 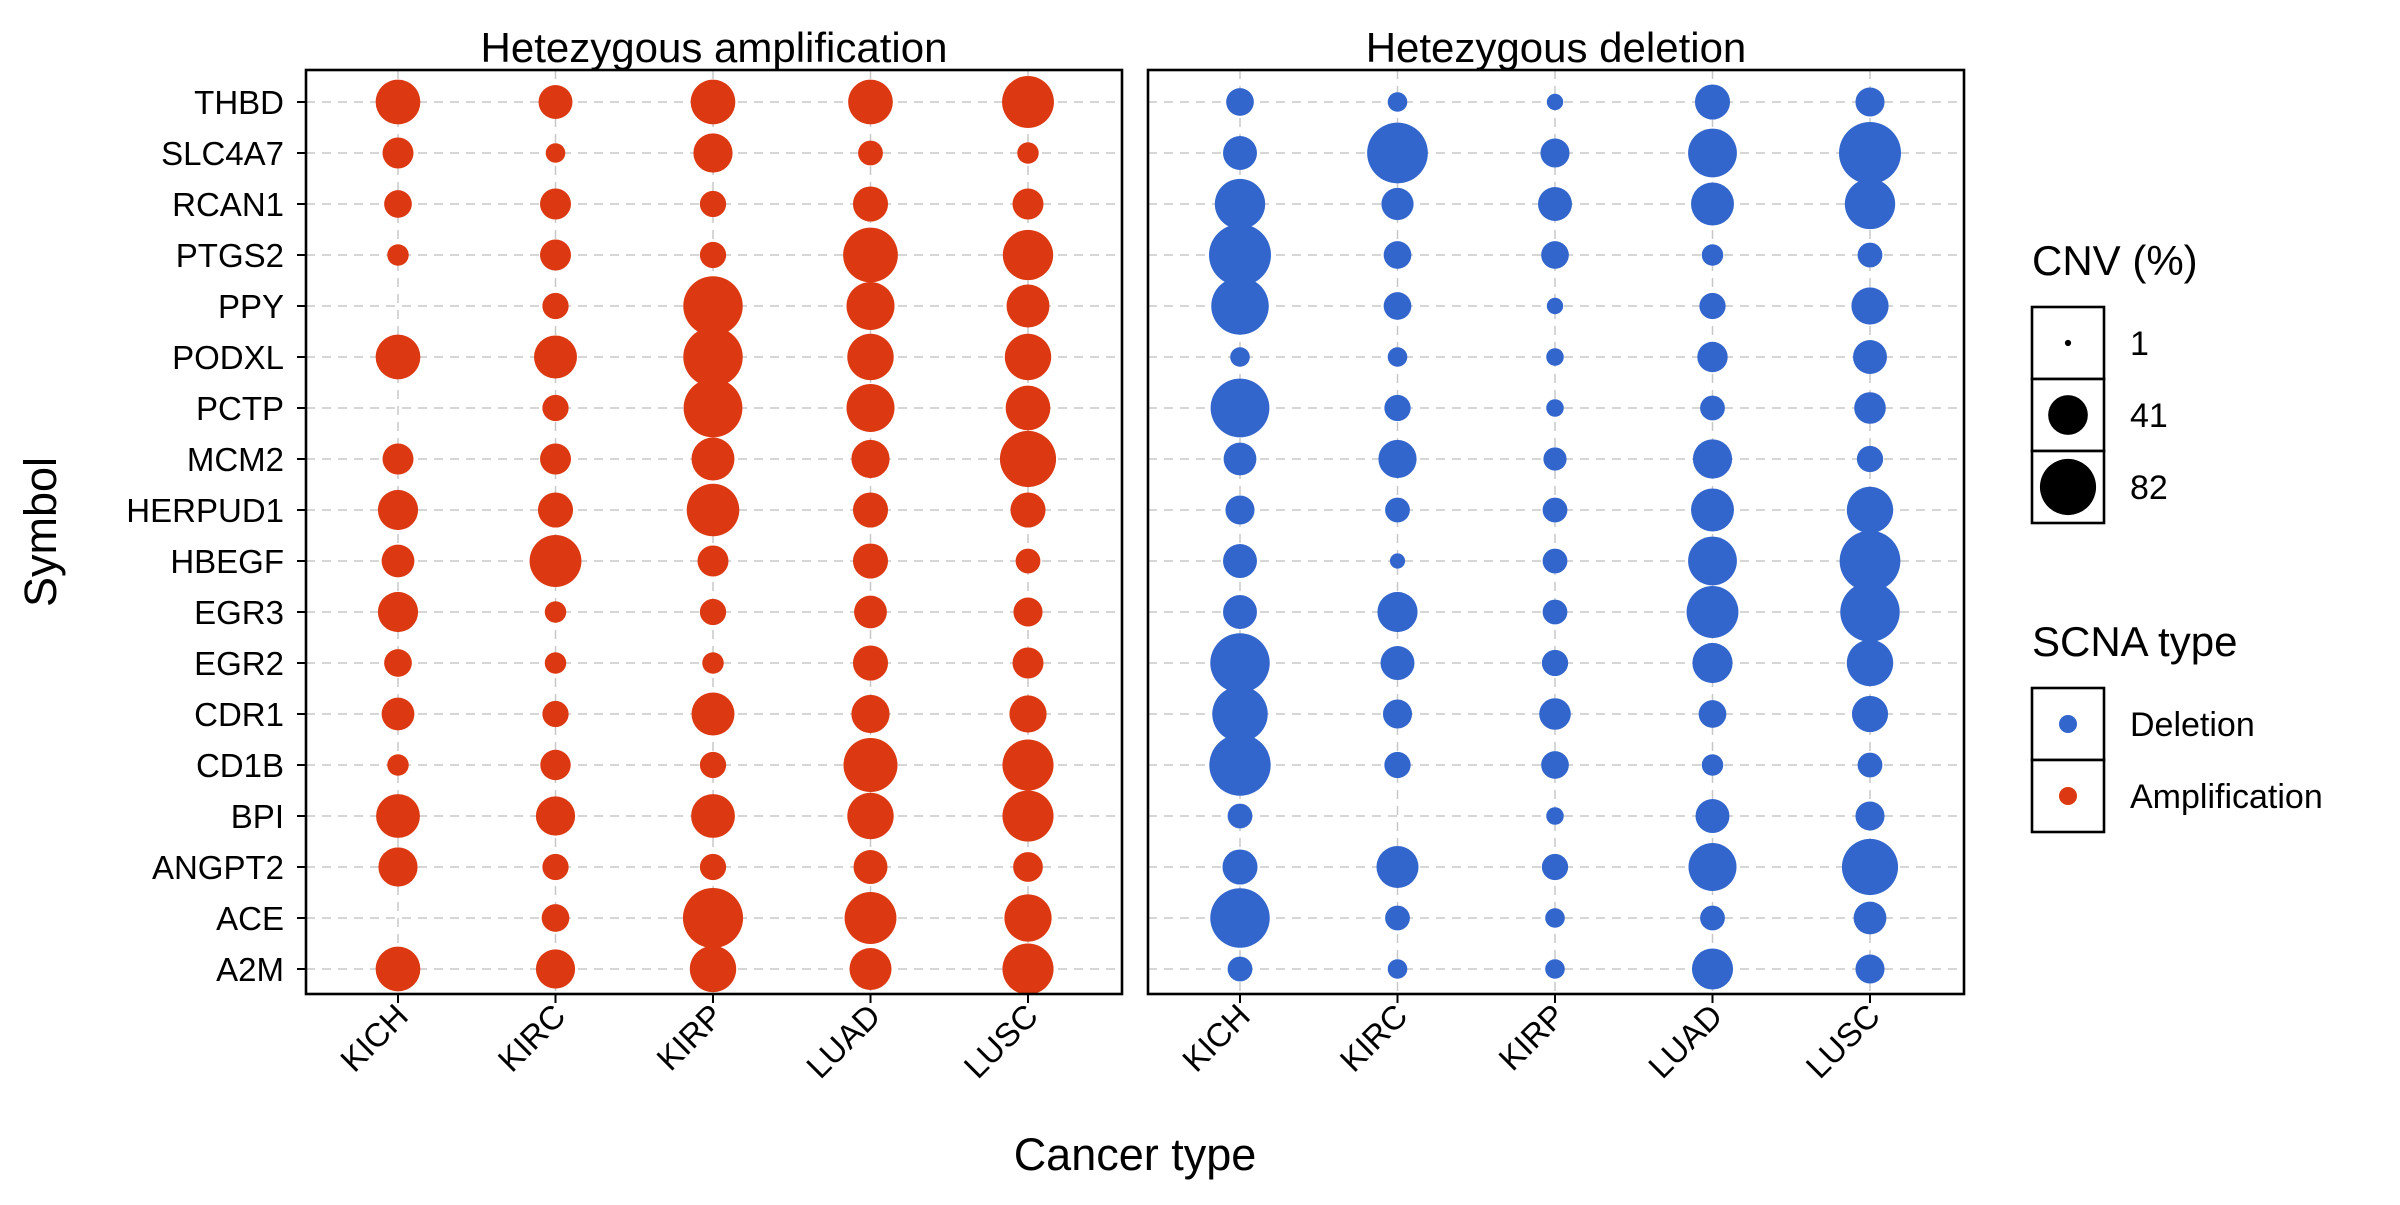 What do you see at coordinates (398, 816) in the screenshot?
I see `bubble-BPI-KICH: BPI / KICH: 50` at bounding box center [398, 816].